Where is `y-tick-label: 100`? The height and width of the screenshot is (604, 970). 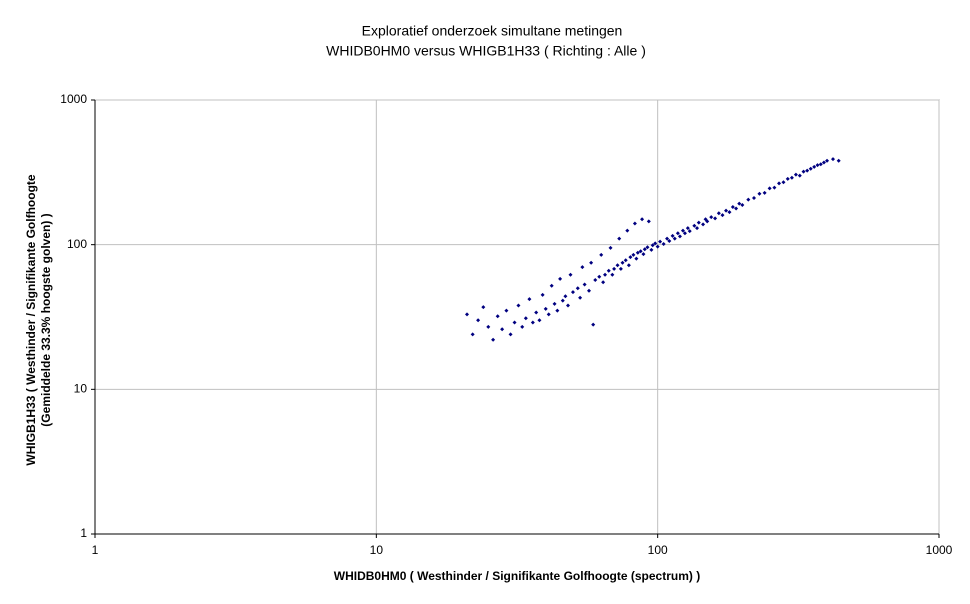 y-tick-label: 100 is located at coordinates (77, 244).